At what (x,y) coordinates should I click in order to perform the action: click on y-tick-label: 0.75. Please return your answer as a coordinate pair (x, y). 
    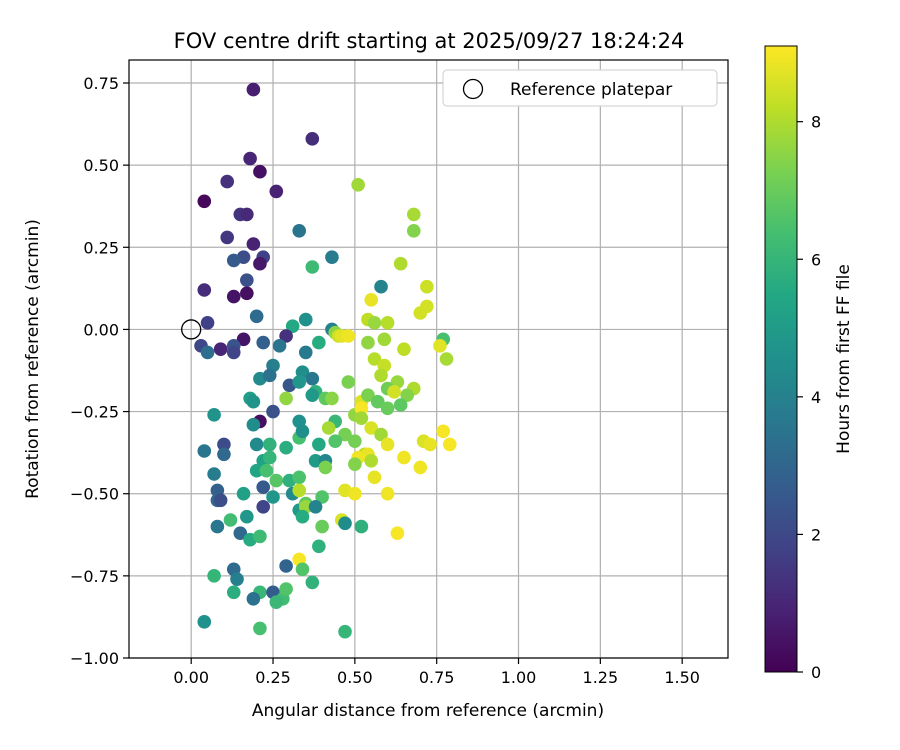
    Looking at the image, I should click on (101, 83).